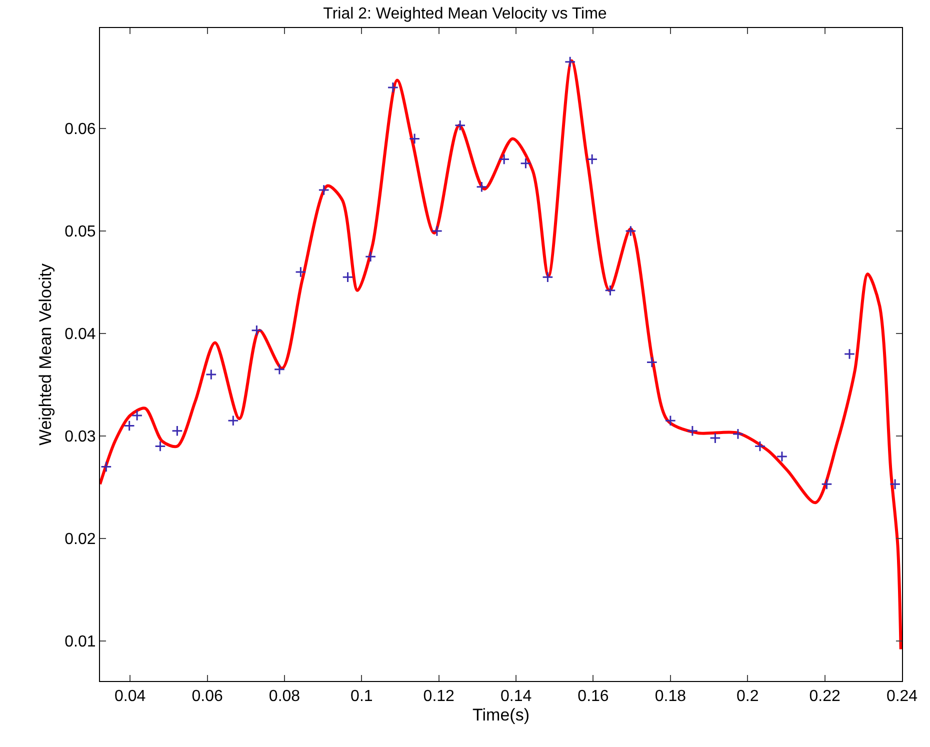 The width and height of the screenshot is (930, 747). What do you see at coordinates (80, 129) in the screenshot?
I see `y-tick-label: 0.06` at bounding box center [80, 129].